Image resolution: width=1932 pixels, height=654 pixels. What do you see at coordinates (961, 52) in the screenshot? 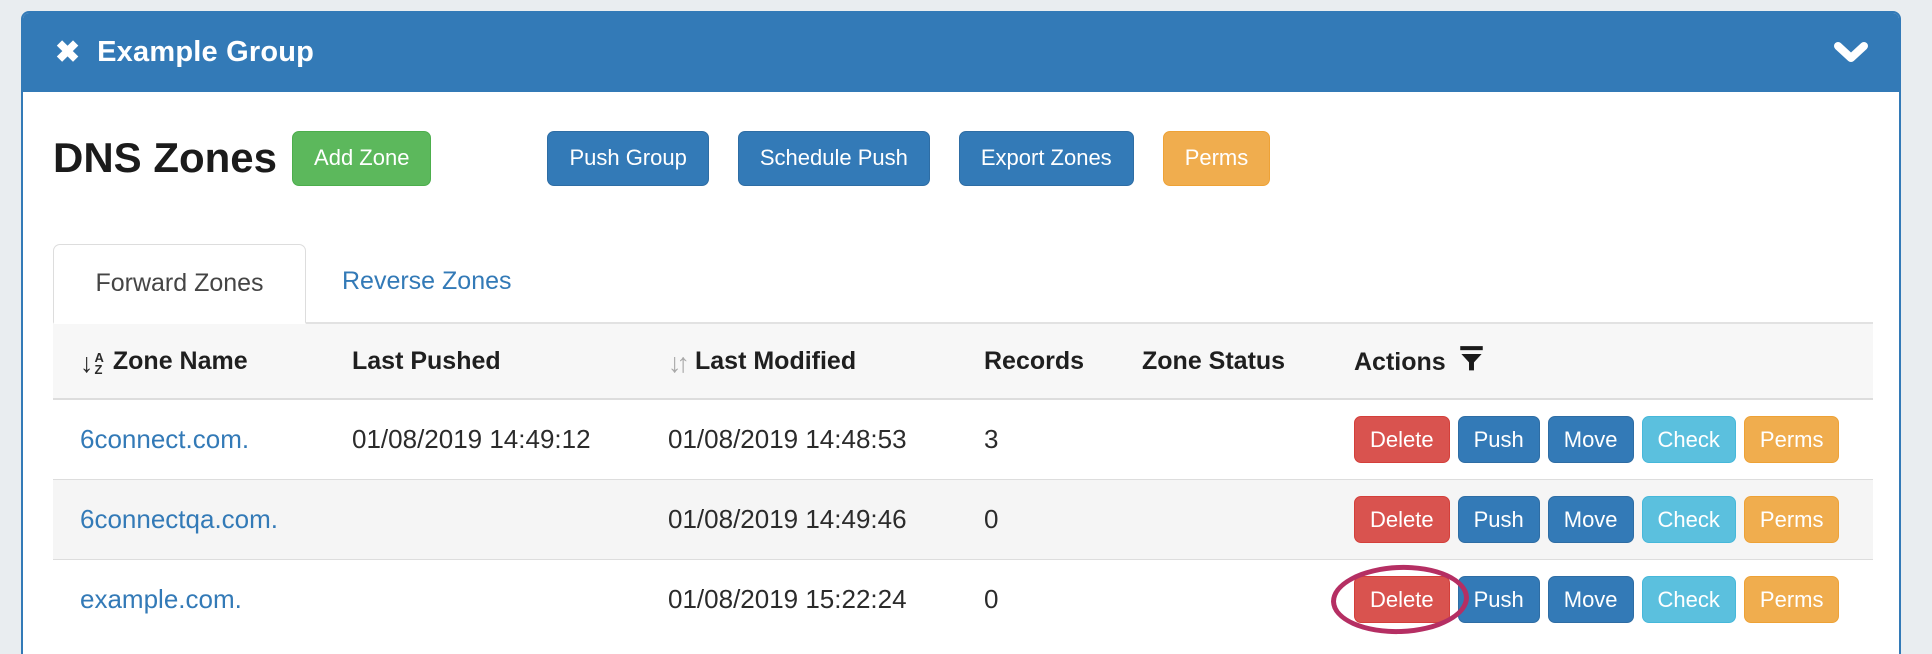
I see `panel-header: ✖ Example Group` at bounding box center [961, 52].